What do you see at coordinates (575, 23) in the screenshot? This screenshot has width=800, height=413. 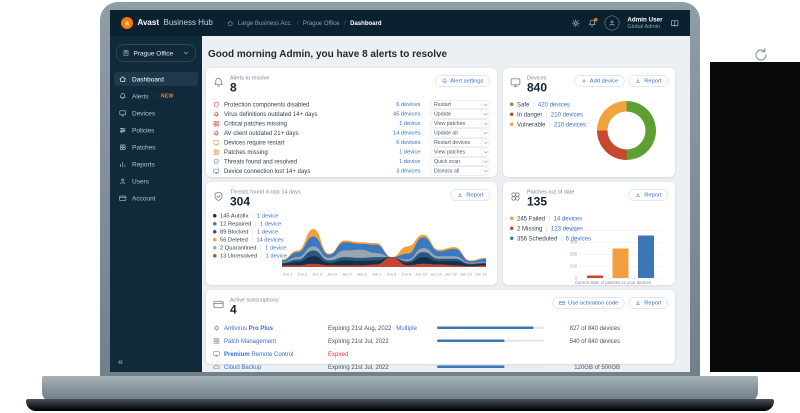 I see `settings-gear-icon` at bounding box center [575, 23].